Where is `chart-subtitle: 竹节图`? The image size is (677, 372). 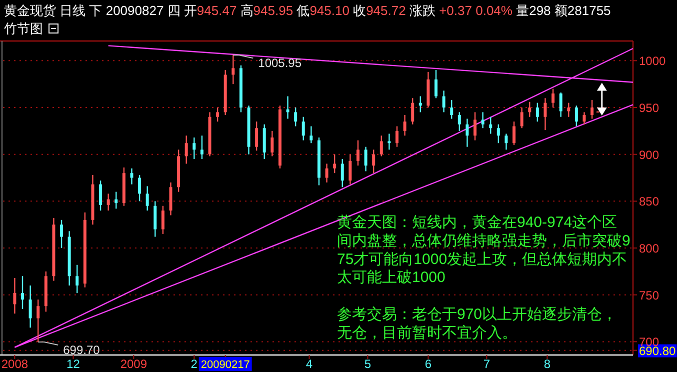
chart-subtitle: 竹节图 is located at coordinates (23, 28).